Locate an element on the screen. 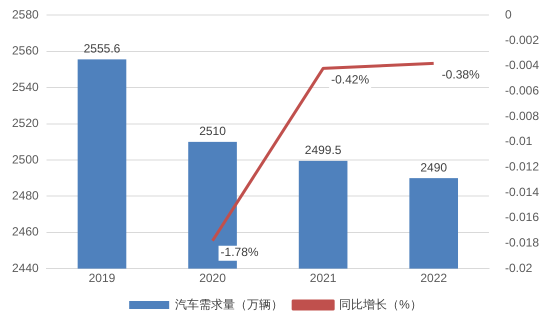  y-tick-label: 2540 is located at coordinates (26, 87).